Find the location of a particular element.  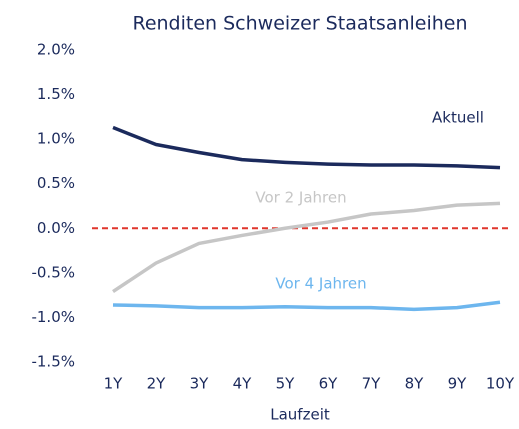

x-axis-label: Laufzeit is located at coordinates (300, 415).